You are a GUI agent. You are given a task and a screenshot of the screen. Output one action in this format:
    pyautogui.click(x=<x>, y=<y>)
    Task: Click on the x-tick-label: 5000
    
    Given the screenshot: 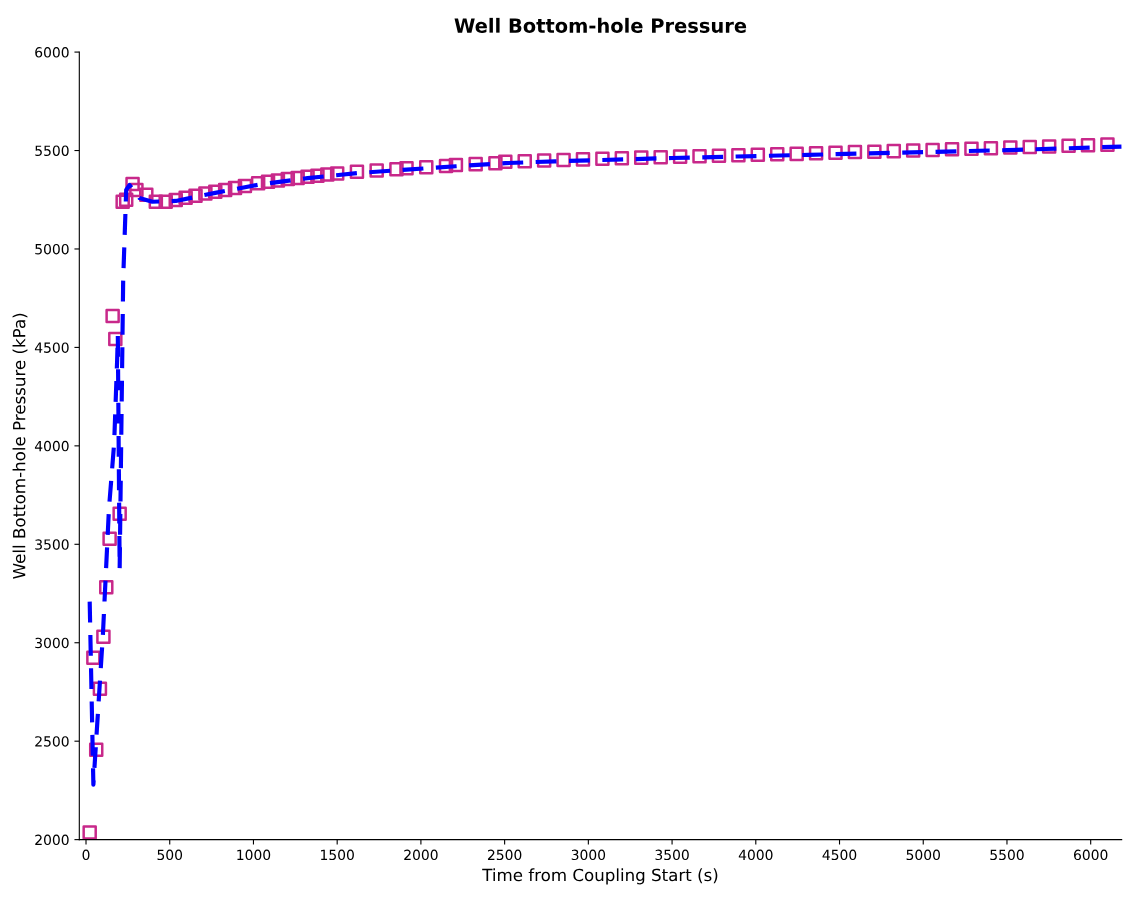 What is the action you would take?
    pyautogui.click(x=923, y=855)
    